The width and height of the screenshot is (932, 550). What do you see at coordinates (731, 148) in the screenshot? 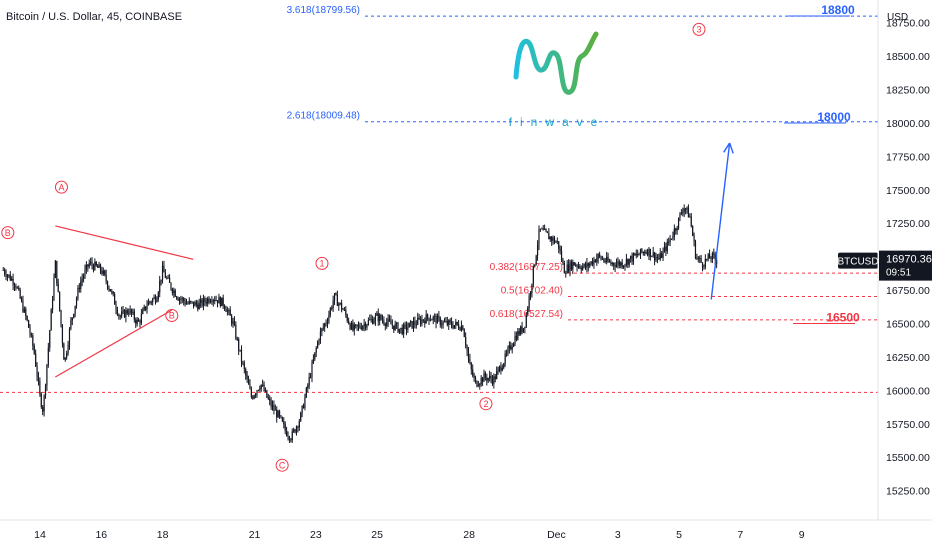
I see `projection-arrow-head` at bounding box center [731, 148].